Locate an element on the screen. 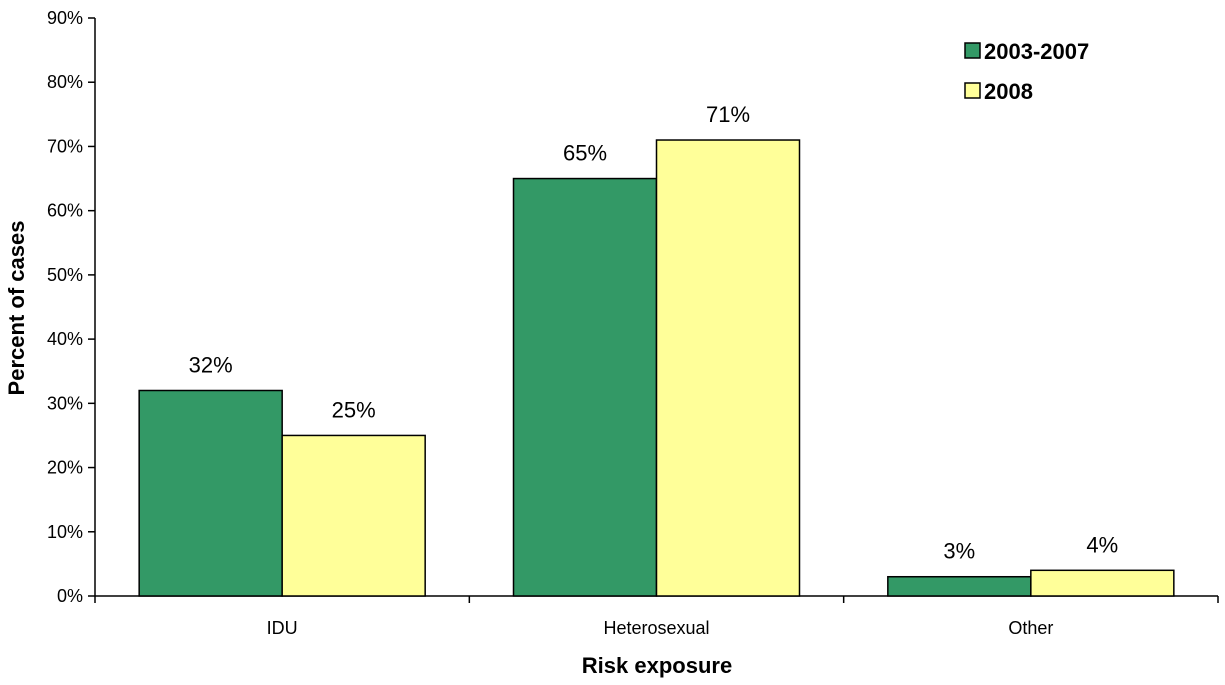  legend: 2003-2007 2008 is located at coordinates (1026, 71).